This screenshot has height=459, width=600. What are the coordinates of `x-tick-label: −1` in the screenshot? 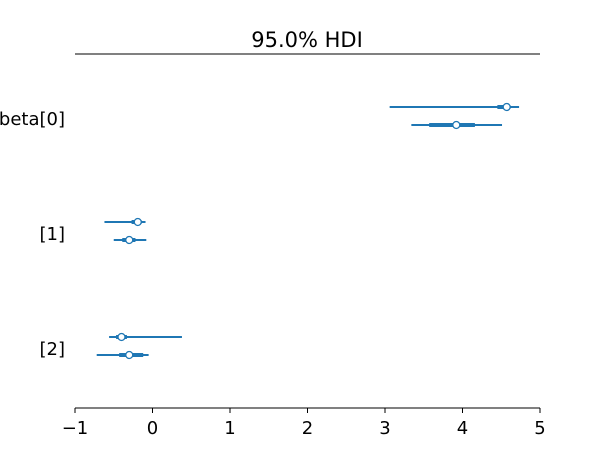 It's located at (75, 428).